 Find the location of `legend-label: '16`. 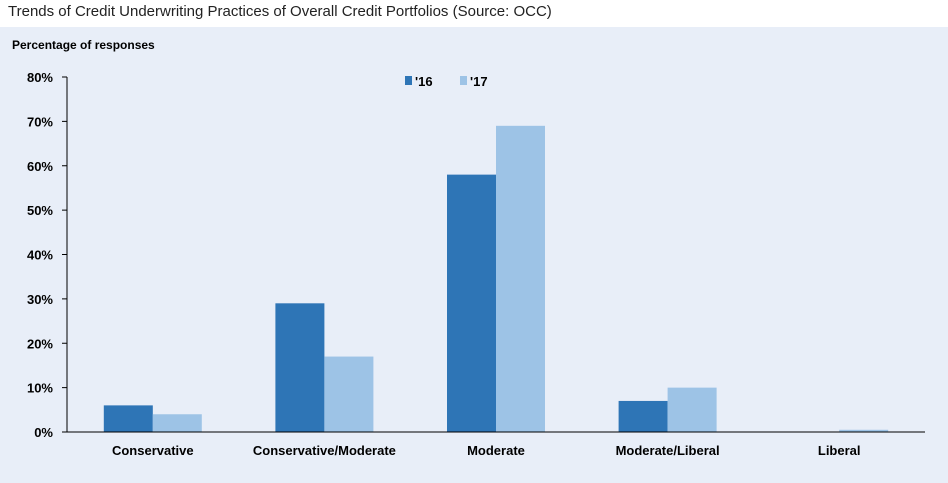

legend-label: '16 is located at coordinates (424, 81).